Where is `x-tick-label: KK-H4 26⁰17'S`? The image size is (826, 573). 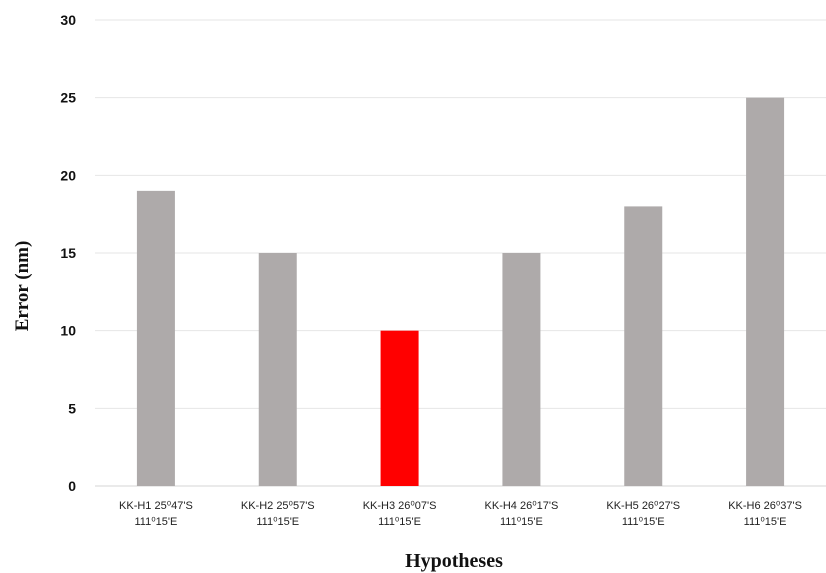 x-tick-label: KK-H4 26⁰17'S is located at coordinates (522, 506).